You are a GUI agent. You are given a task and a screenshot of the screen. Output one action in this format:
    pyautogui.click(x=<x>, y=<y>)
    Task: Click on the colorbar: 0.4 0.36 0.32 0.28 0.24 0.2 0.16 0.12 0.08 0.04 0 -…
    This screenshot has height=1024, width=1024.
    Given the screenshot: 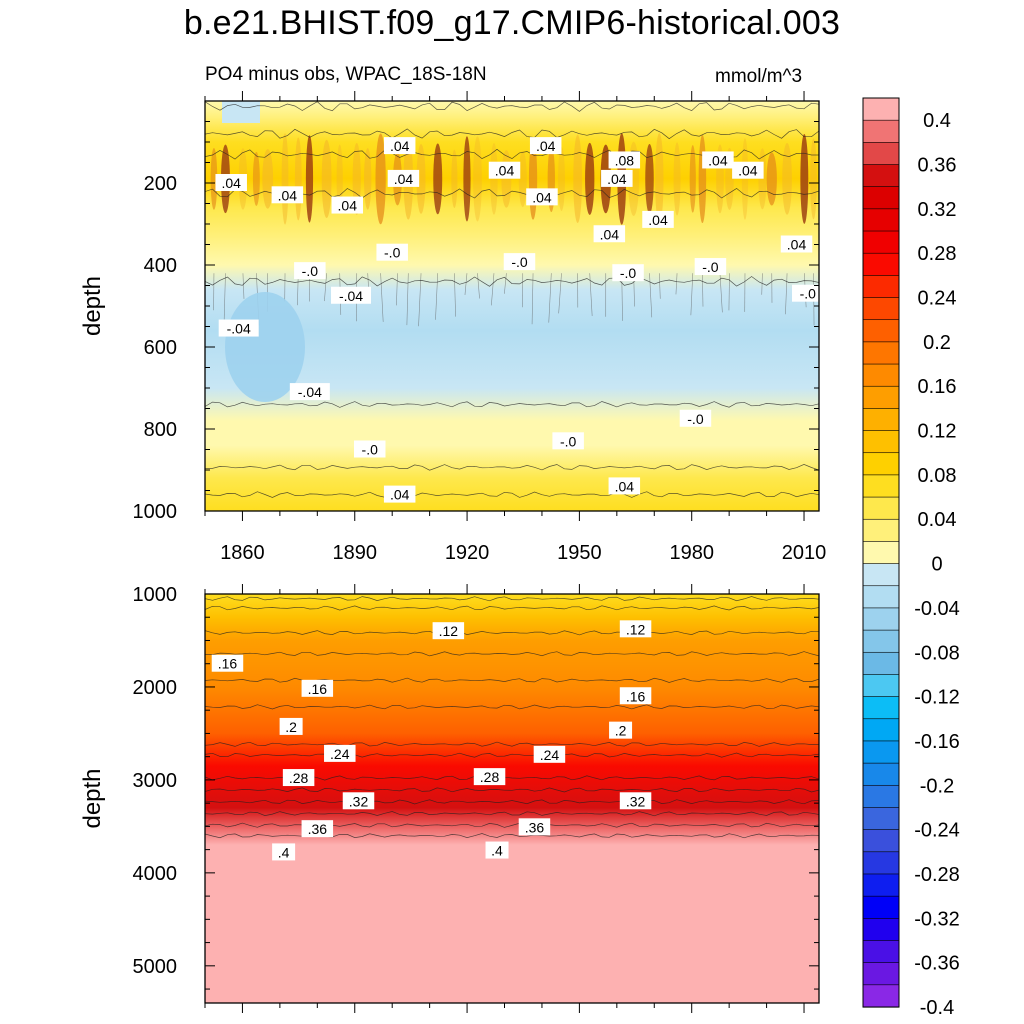 What is the action you would take?
    pyautogui.click(x=911, y=558)
    